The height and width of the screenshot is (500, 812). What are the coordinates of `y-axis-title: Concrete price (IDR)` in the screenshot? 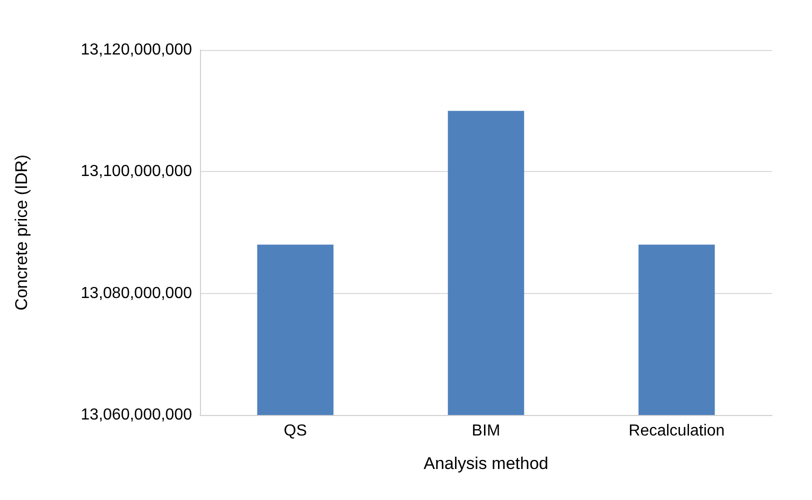 It's located at (21, 232).